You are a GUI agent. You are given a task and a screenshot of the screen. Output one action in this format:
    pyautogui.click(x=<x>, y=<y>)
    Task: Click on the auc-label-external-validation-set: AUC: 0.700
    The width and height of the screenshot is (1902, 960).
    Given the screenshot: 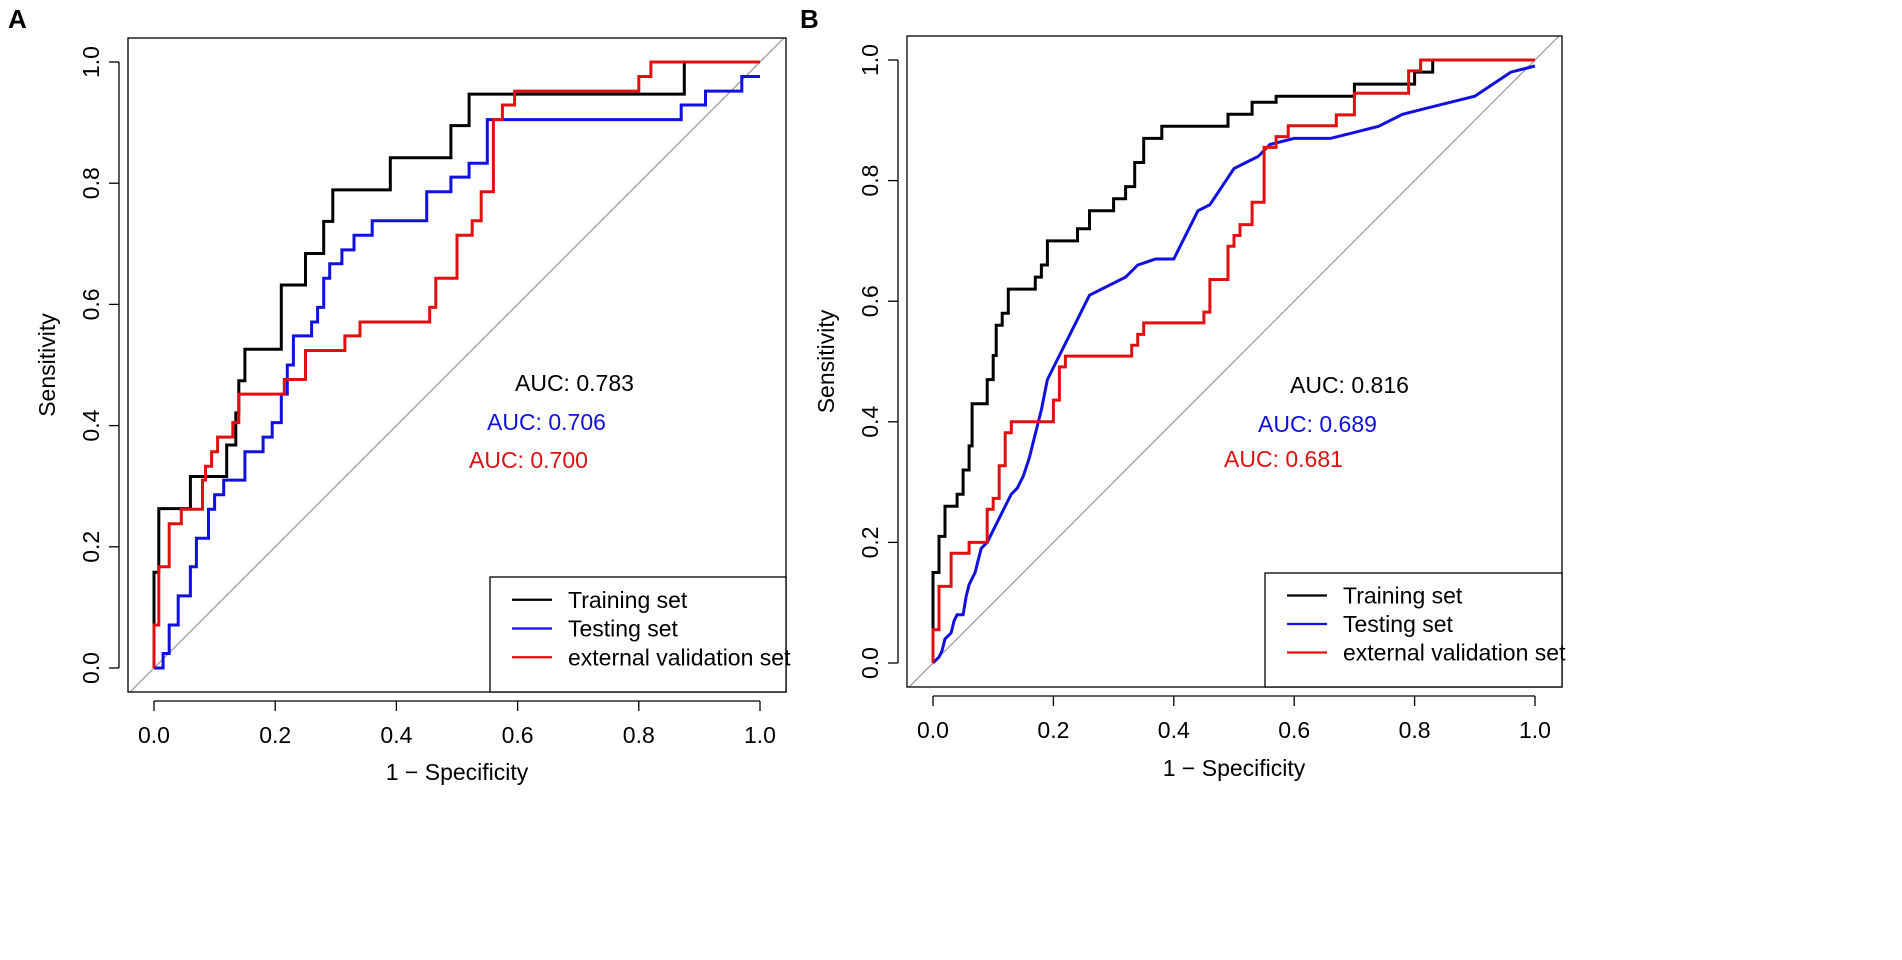 What is the action you would take?
    pyautogui.click(x=528, y=460)
    